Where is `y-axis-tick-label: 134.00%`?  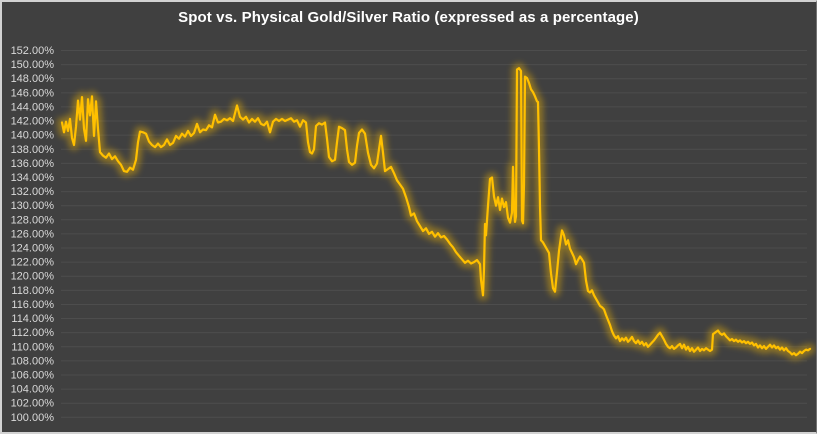 y-axis-tick-label: 134.00% is located at coordinates (33, 178).